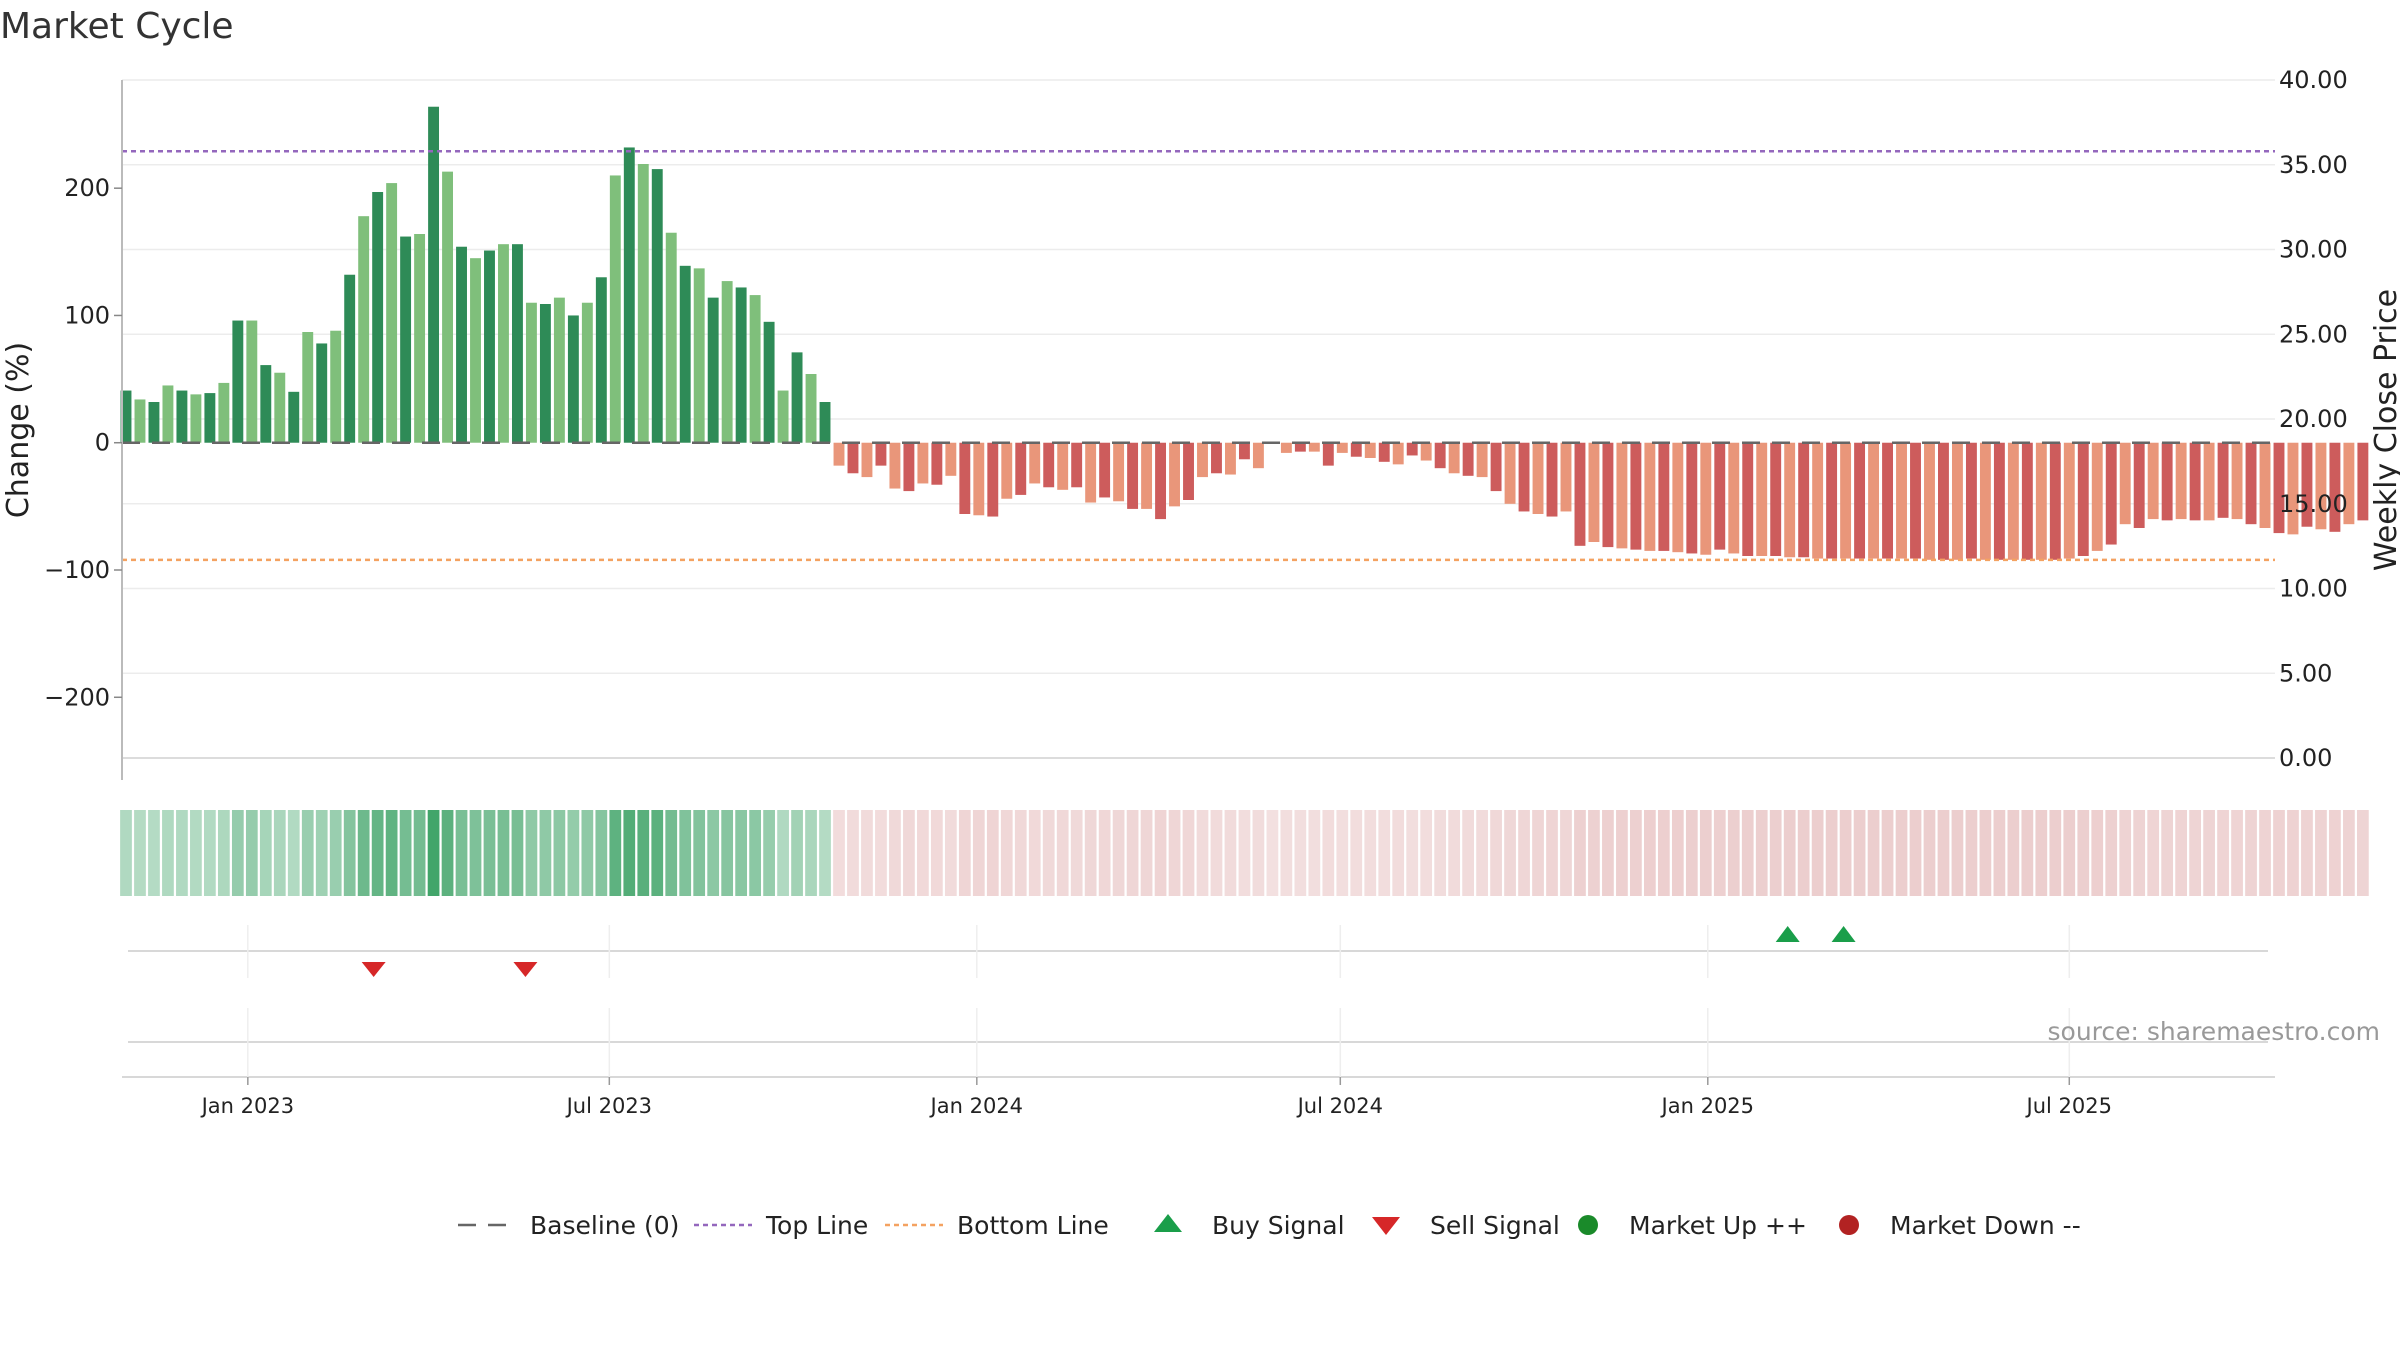  I want to click on y-right-tick-label: 25.00, so click(2313, 334).